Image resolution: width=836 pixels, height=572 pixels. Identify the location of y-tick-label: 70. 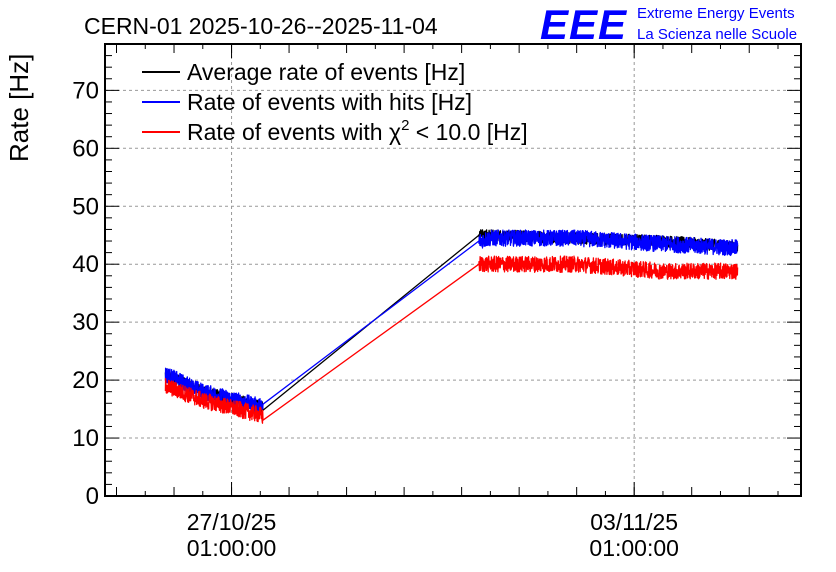
(85, 90).